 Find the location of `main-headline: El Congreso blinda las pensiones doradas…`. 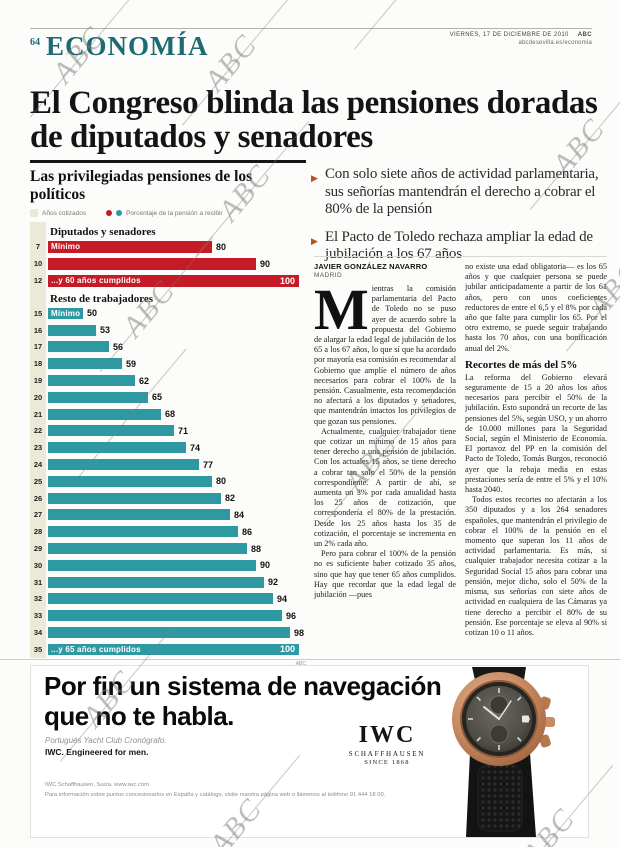

main-headline: El Congreso blinda las pensiones doradas… is located at coordinates (314, 120).